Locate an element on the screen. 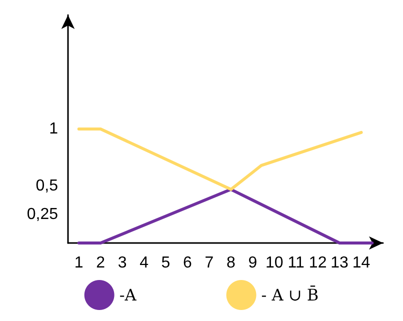 The width and height of the screenshot is (403, 321). x-tick-label: 10 is located at coordinates (274, 263).